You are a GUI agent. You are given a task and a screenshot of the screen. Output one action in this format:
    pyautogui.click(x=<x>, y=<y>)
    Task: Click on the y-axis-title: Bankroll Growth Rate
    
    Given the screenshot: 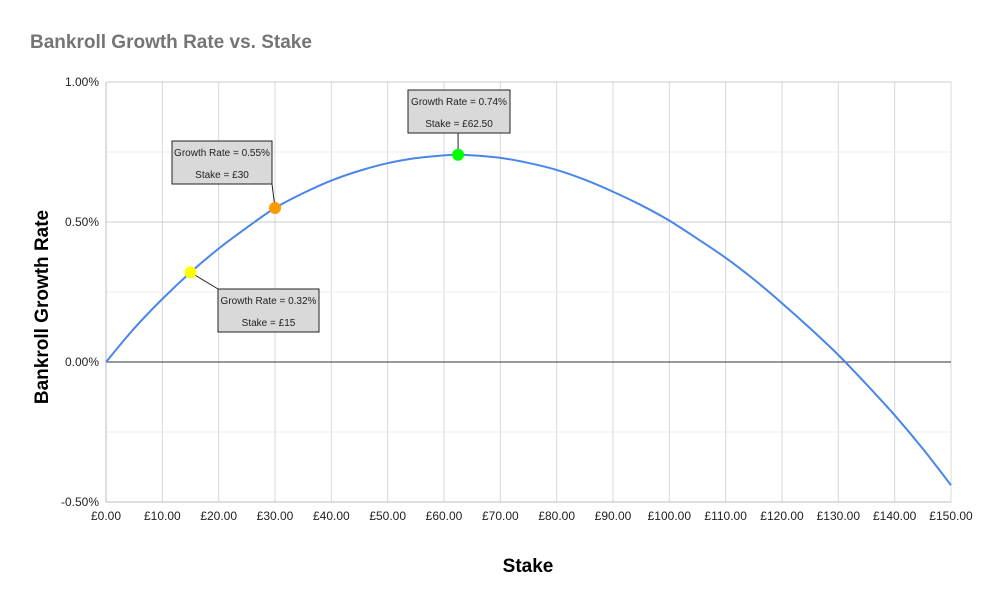 What is the action you would take?
    pyautogui.click(x=42, y=307)
    